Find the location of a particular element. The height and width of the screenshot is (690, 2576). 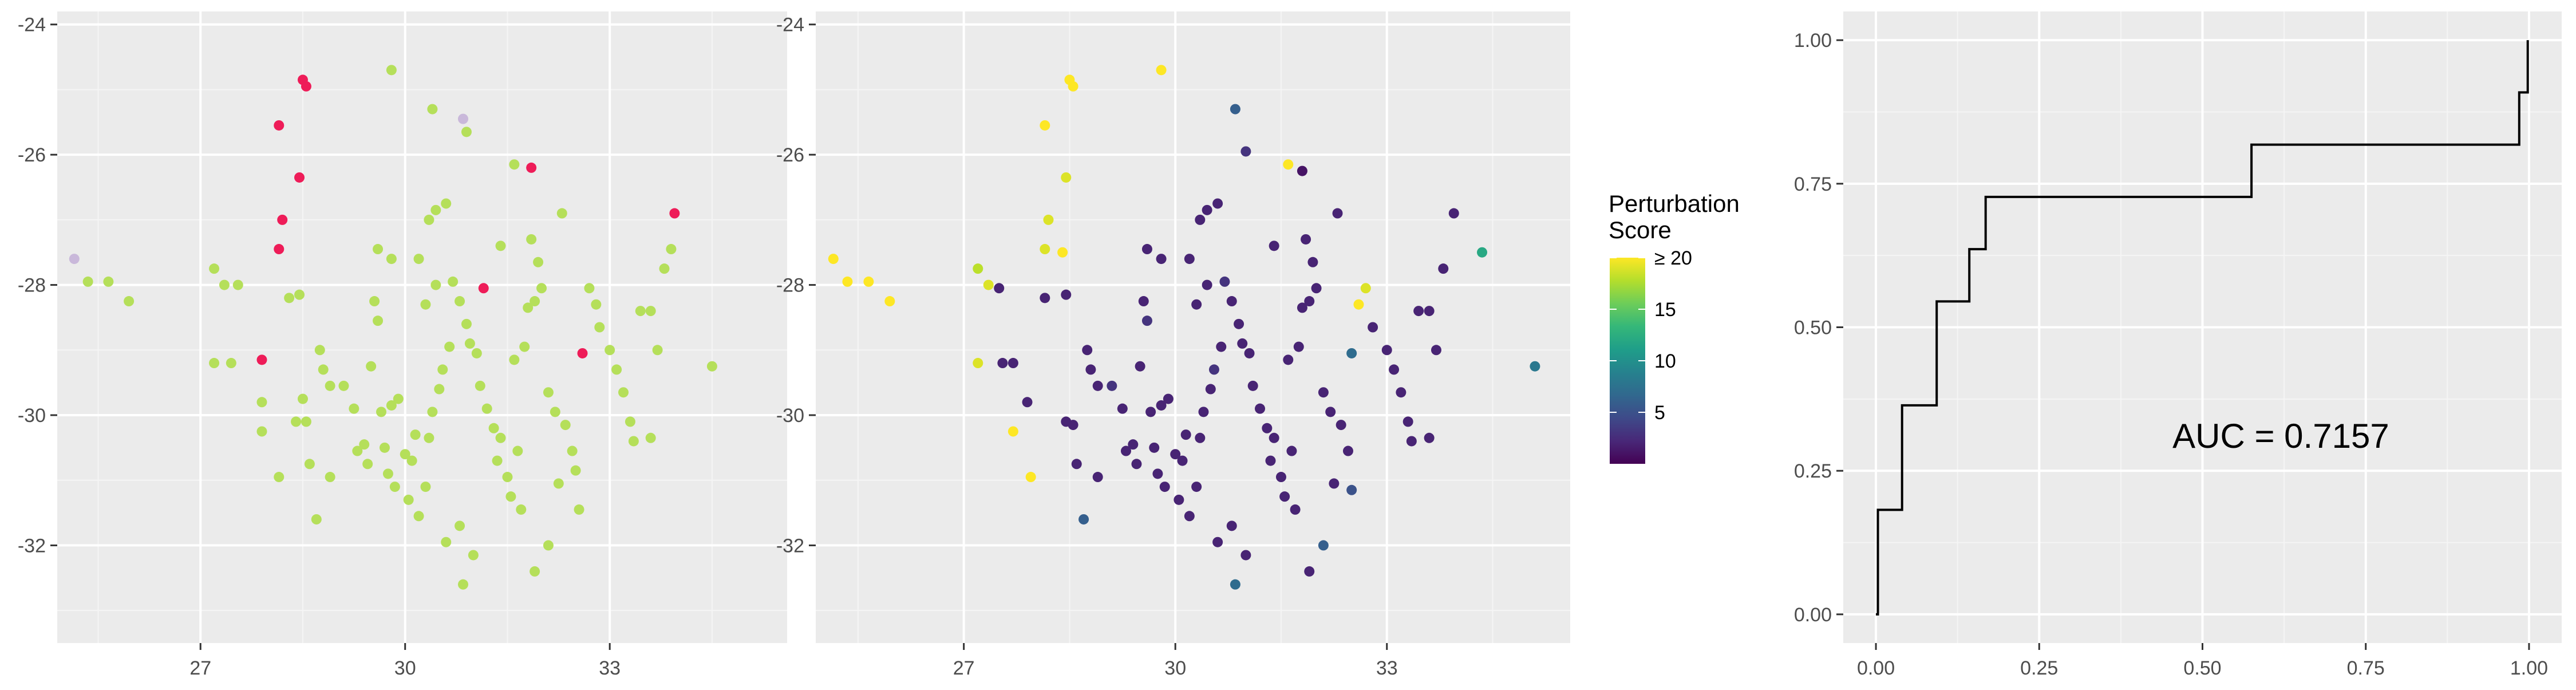

y-tick-label: -26 is located at coordinates (32, 155).